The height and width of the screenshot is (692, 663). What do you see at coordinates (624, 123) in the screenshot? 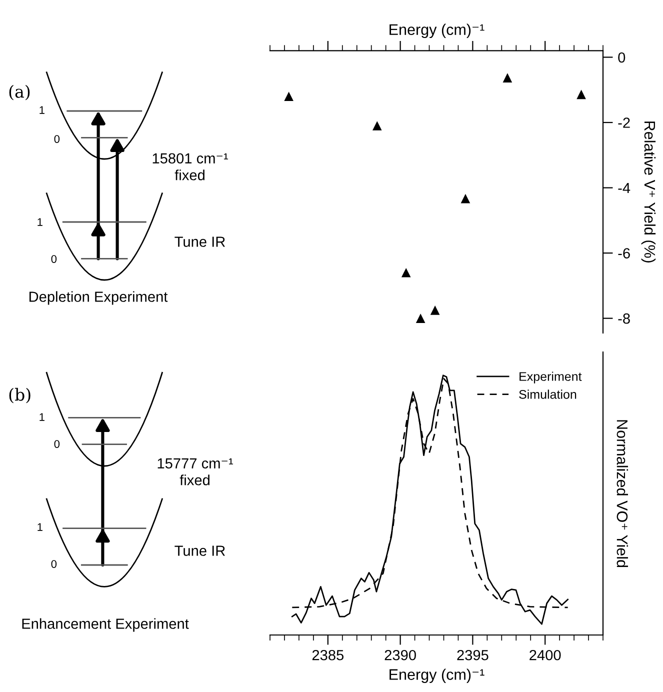
I see `y-tick-label: -2` at bounding box center [624, 123].